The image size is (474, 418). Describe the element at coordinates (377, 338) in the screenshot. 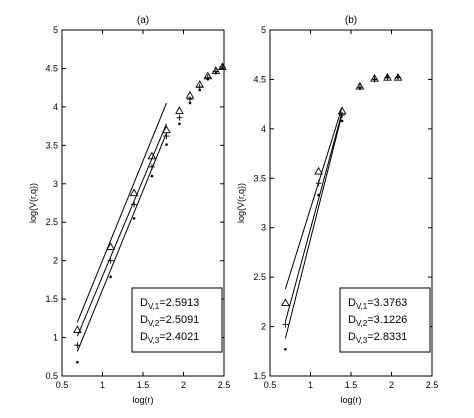

I see `legend-entry-3: DV,3=2.8331` at that location.